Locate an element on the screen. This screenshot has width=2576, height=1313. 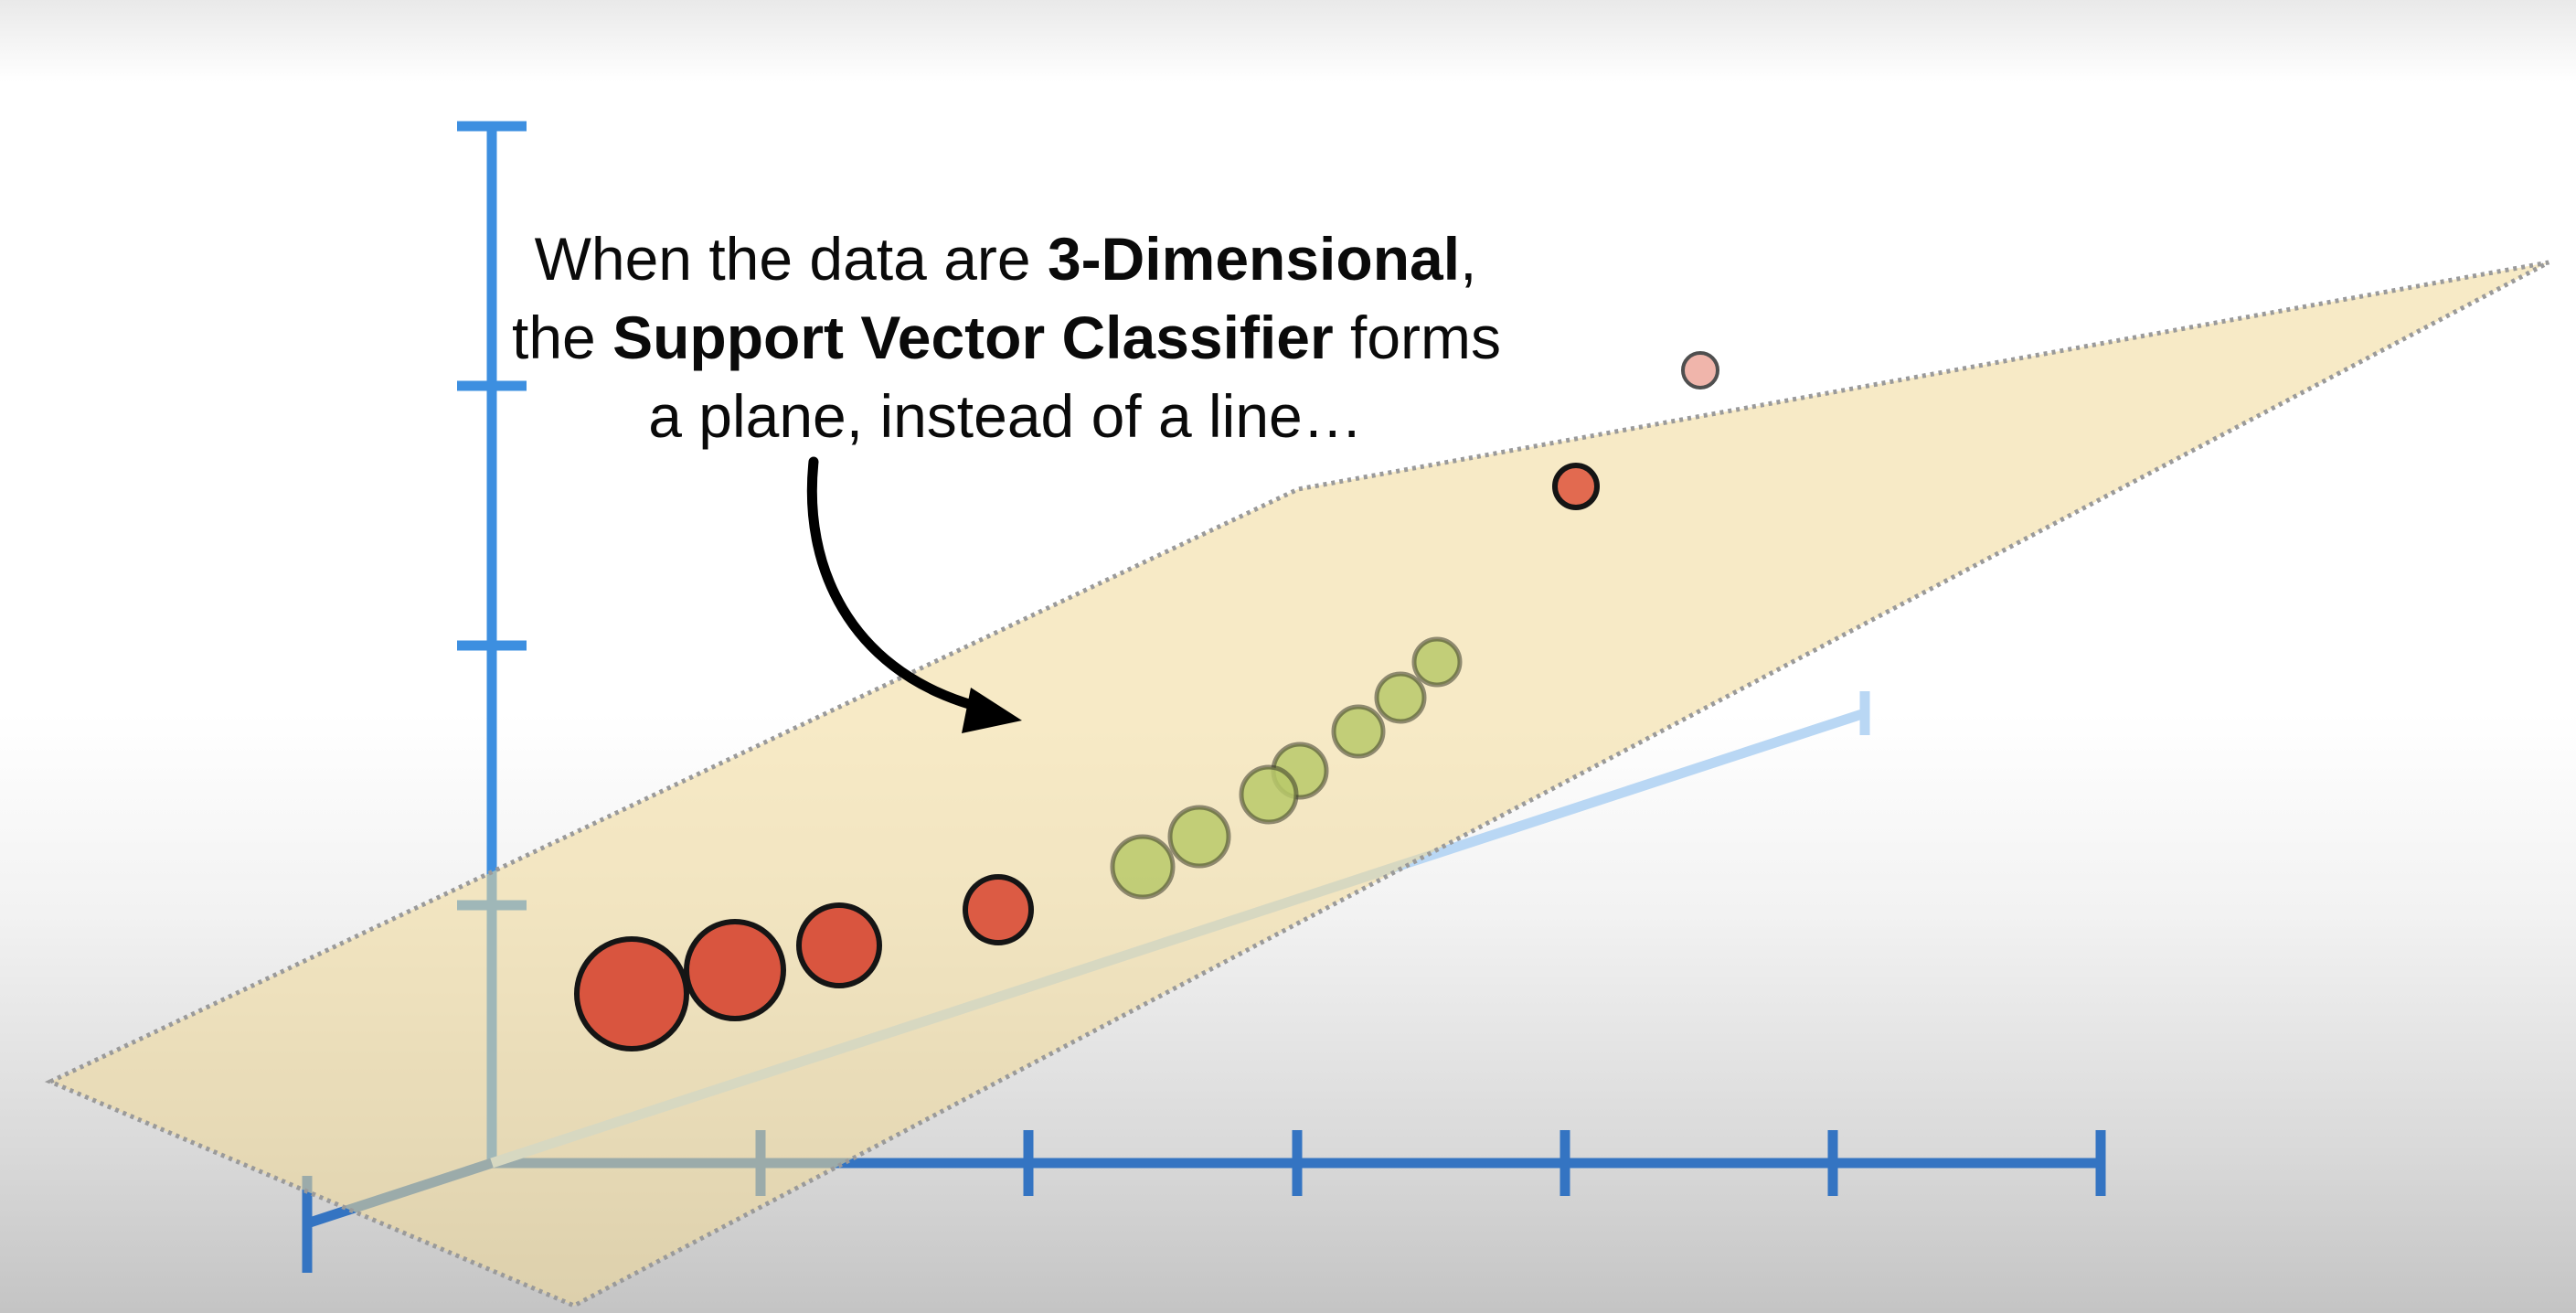
curved-arrow-icon is located at coordinates (914, 595).